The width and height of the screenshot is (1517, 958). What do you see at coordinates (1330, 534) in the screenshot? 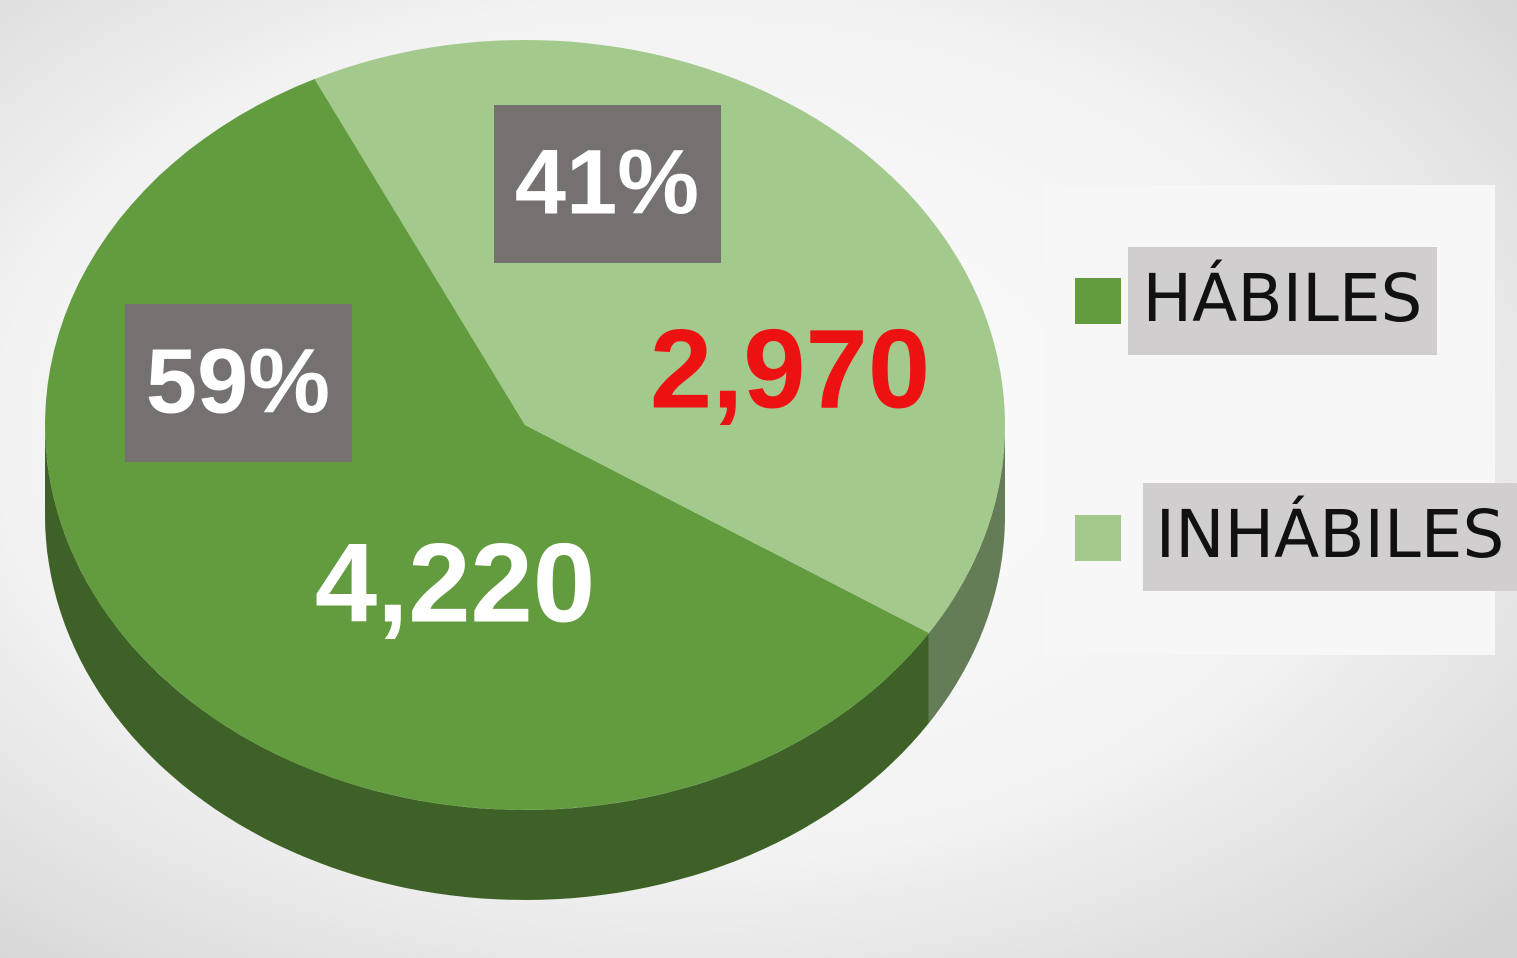
I see `legend-label: INHÁBILES` at bounding box center [1330, 534].